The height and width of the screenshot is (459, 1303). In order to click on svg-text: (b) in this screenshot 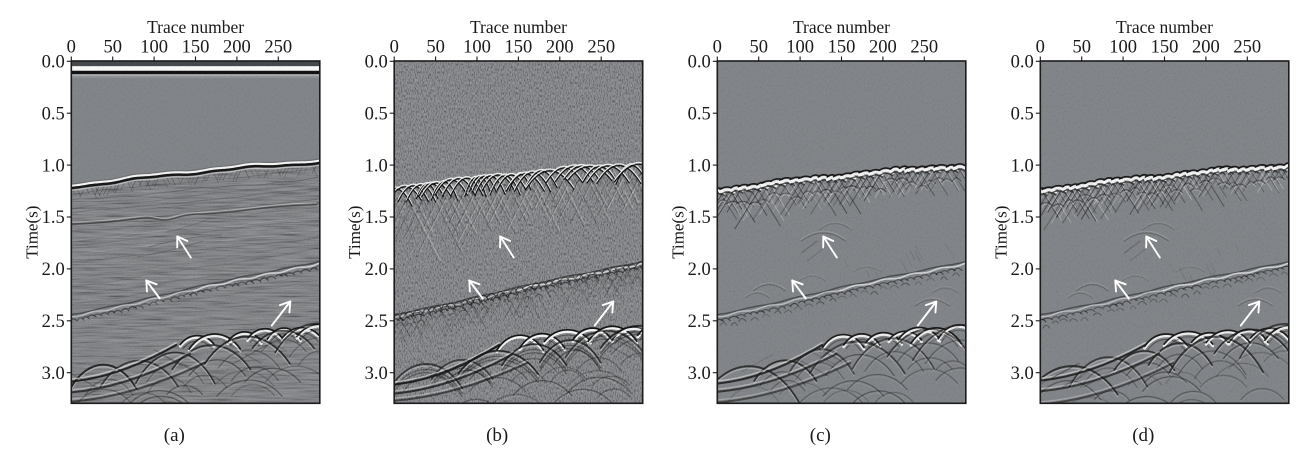, I will do `click(497, 435)`.